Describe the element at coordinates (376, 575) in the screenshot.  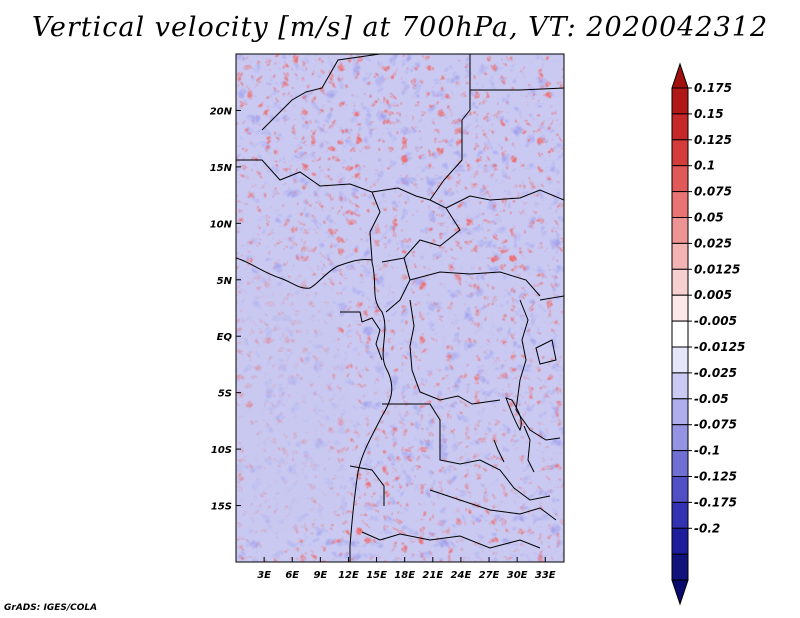
I see `lon-tick-label: 15E` at that location.